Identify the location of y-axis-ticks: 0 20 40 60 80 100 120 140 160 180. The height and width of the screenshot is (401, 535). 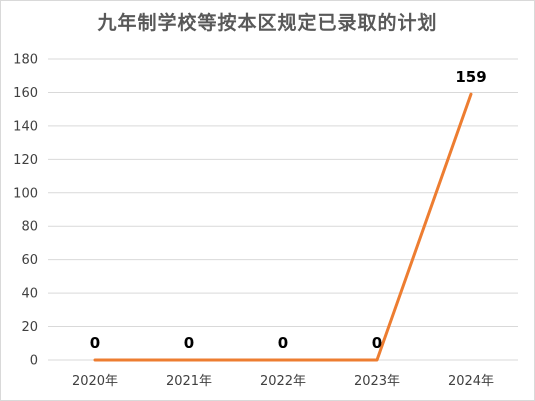
(25, 211).